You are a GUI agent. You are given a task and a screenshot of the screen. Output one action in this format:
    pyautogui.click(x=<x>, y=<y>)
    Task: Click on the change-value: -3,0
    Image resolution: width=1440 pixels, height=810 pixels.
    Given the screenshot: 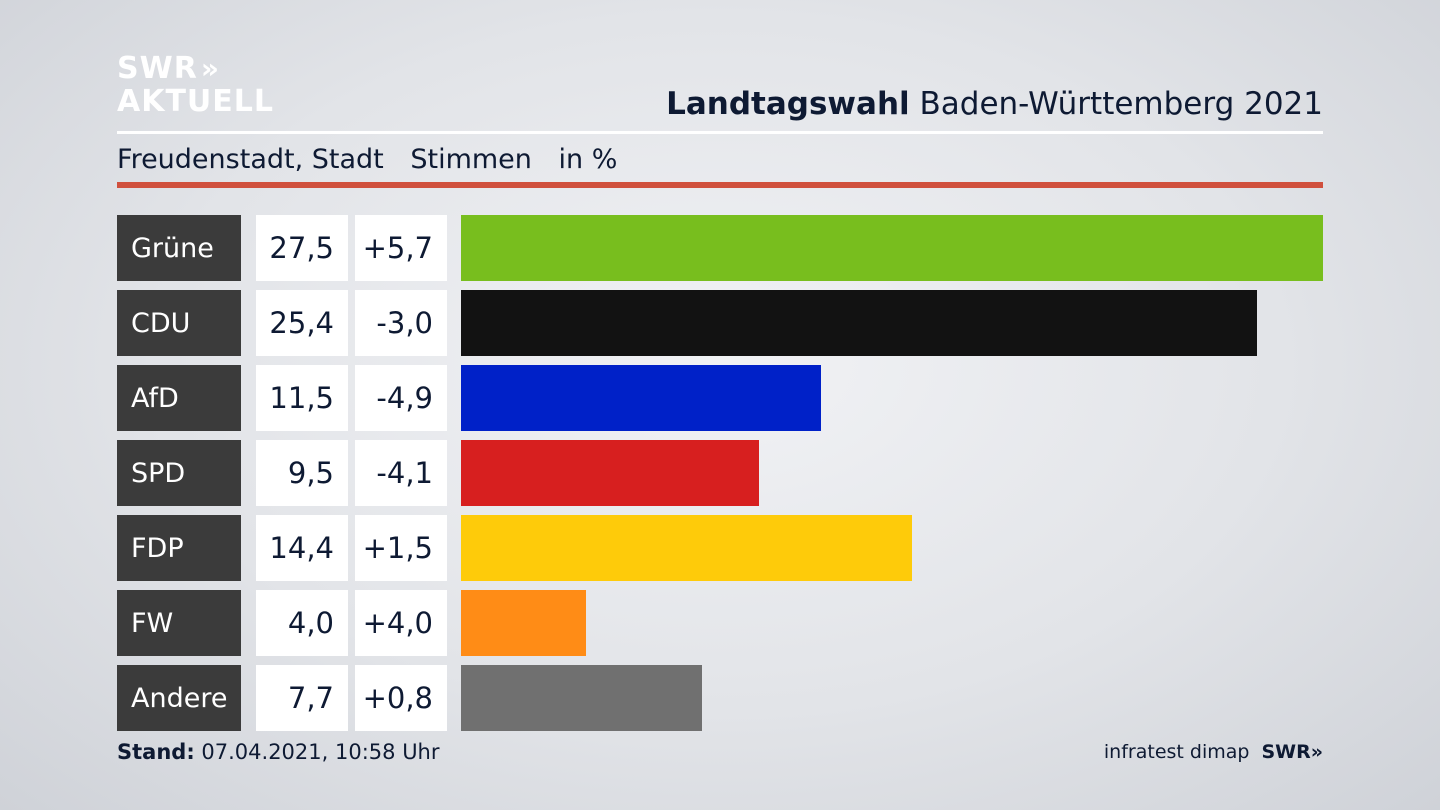 What is the action you would take?
    pyautogui.click(x=401, y=323)
    